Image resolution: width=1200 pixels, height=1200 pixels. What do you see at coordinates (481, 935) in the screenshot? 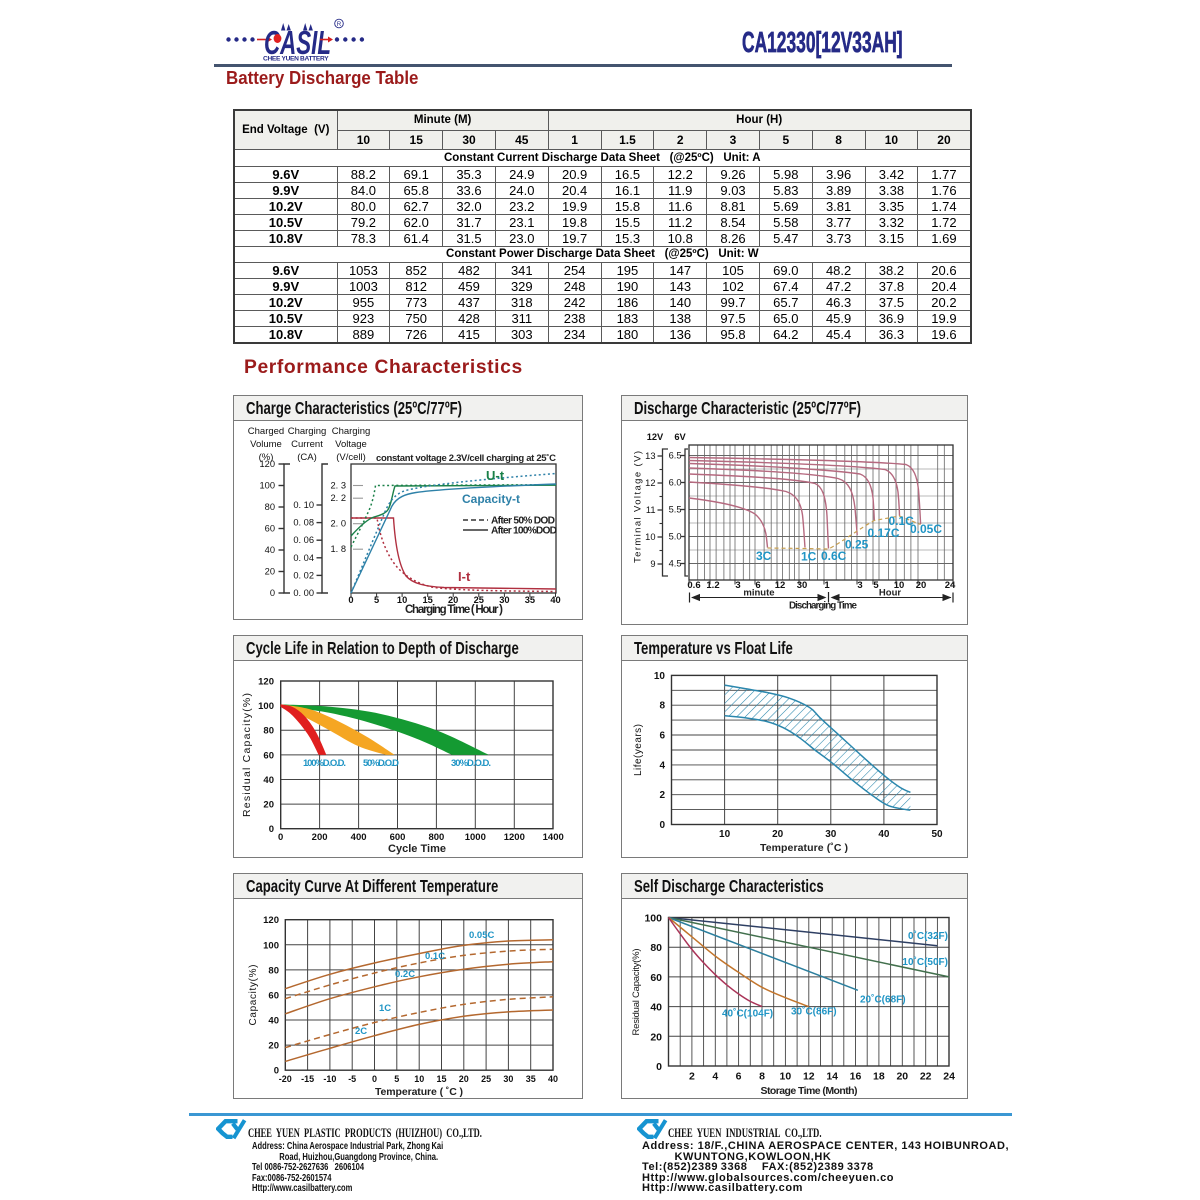
I see `svg-text: 0.05C` at bounding box center [481, 935].